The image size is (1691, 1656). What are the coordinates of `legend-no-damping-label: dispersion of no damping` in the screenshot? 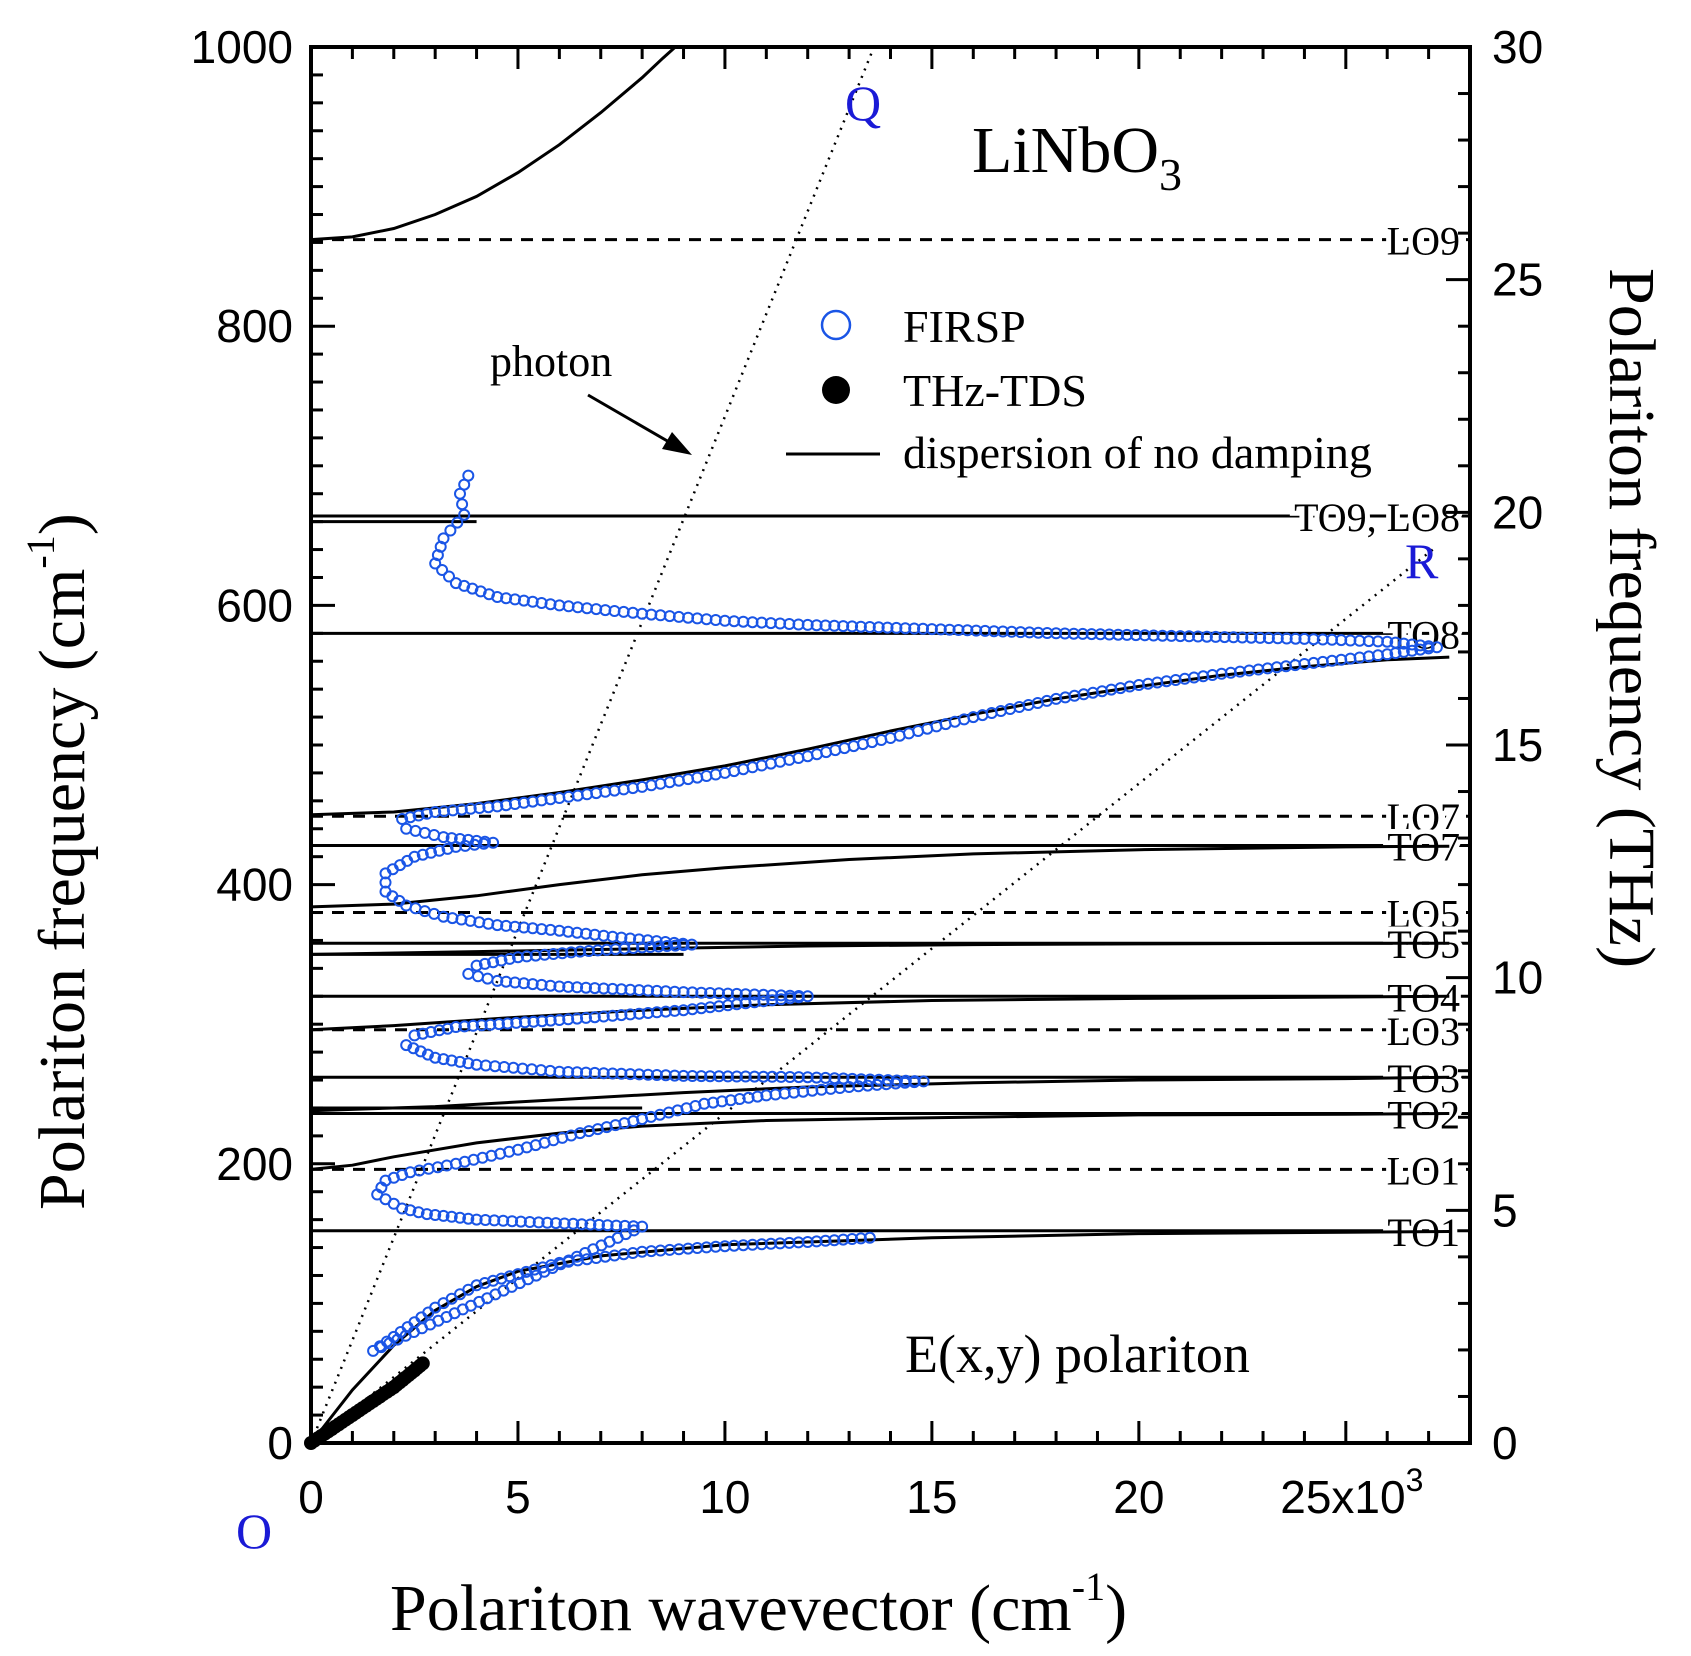 It's located at (1137, 452).